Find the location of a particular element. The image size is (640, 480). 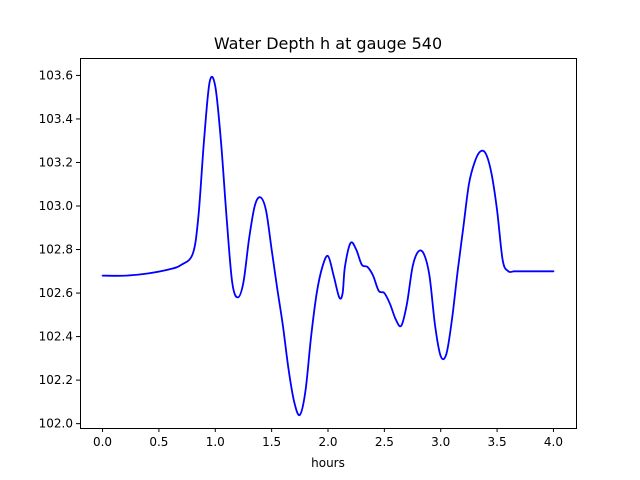

y-tick-label: 103.2 is located at coordinates (56, 162).